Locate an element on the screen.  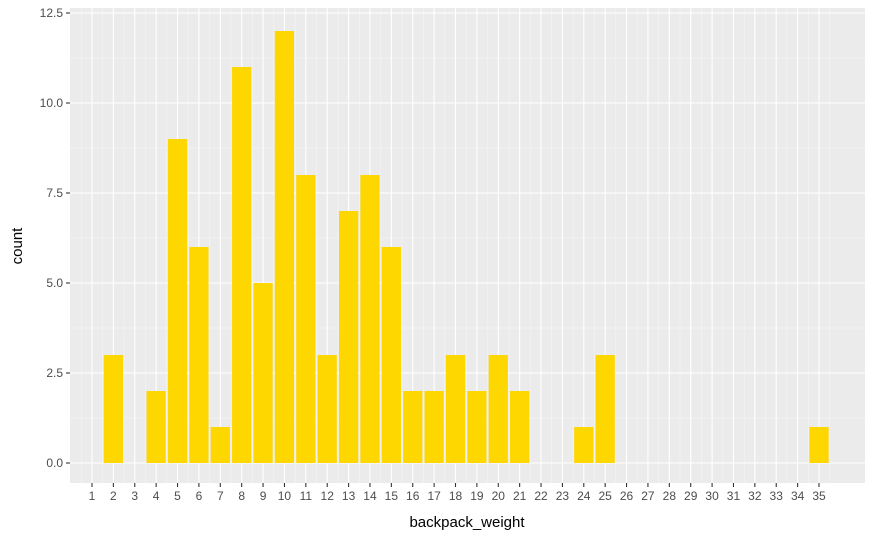
x-tick-label: 14 is located at coordinates (370, 496).